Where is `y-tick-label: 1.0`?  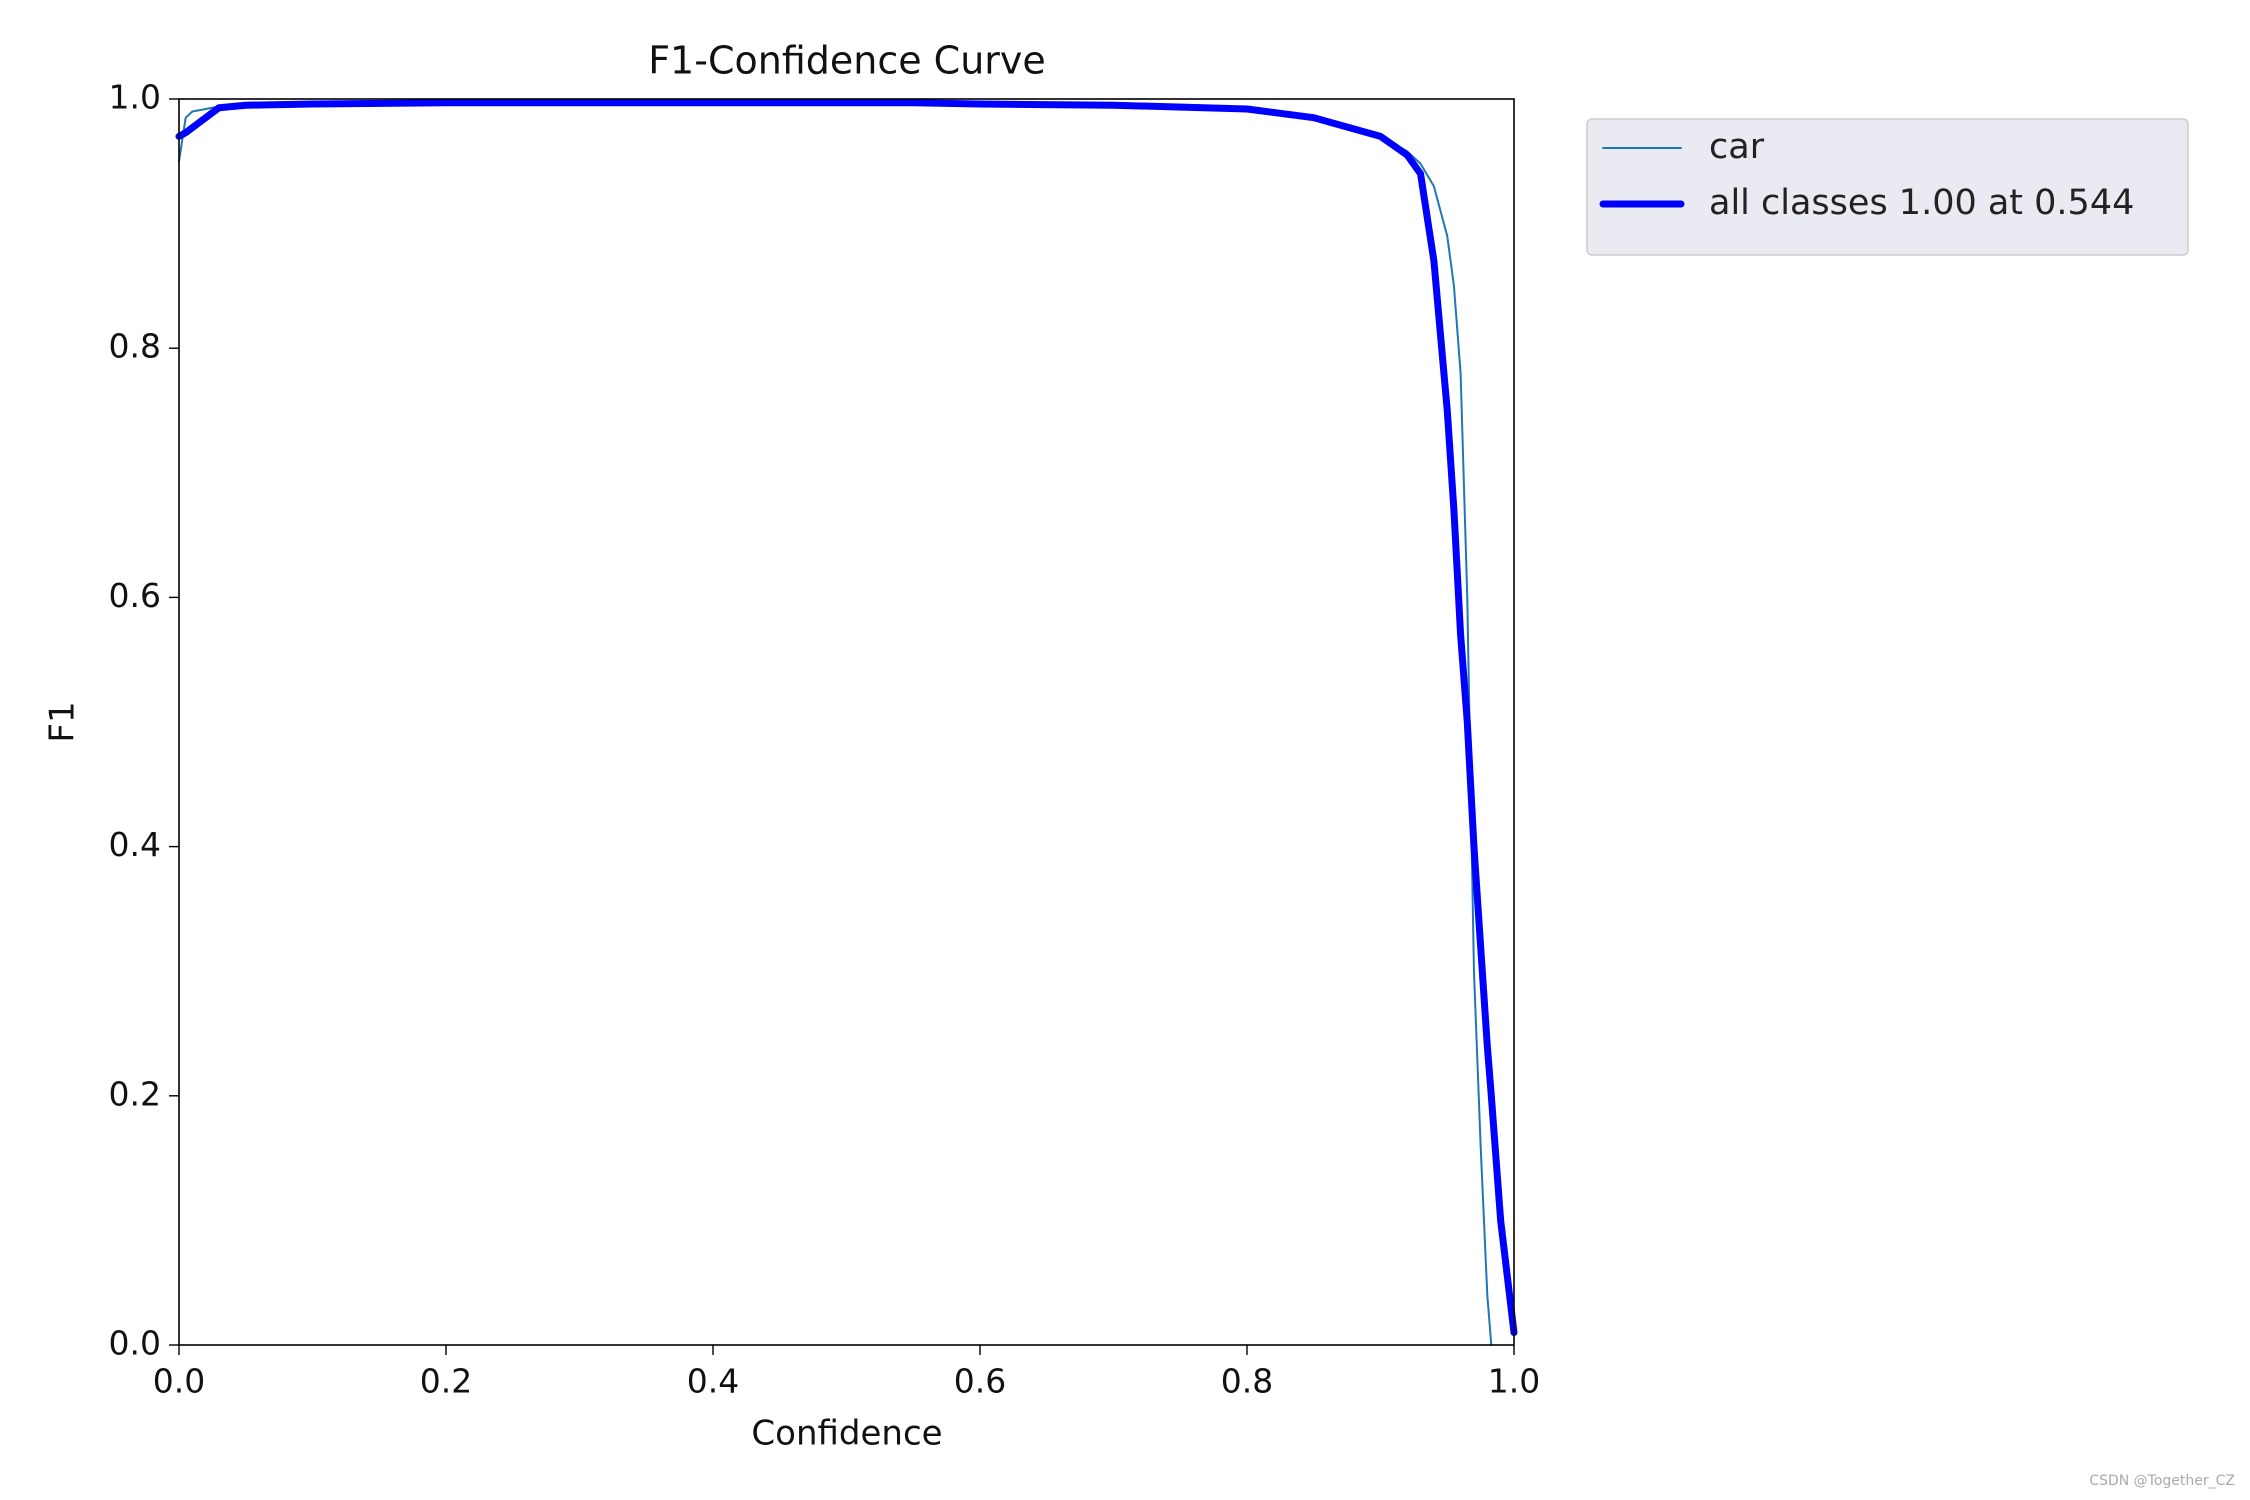 y-tick-label: 1.0 is located at coordinates (135, 97).